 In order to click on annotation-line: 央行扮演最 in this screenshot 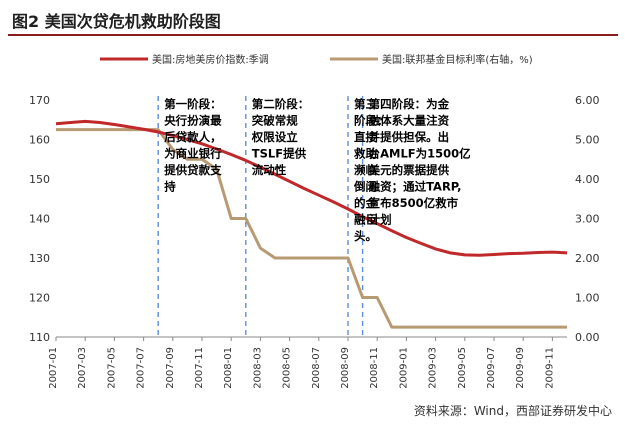, I will do `click(193, 121)`.